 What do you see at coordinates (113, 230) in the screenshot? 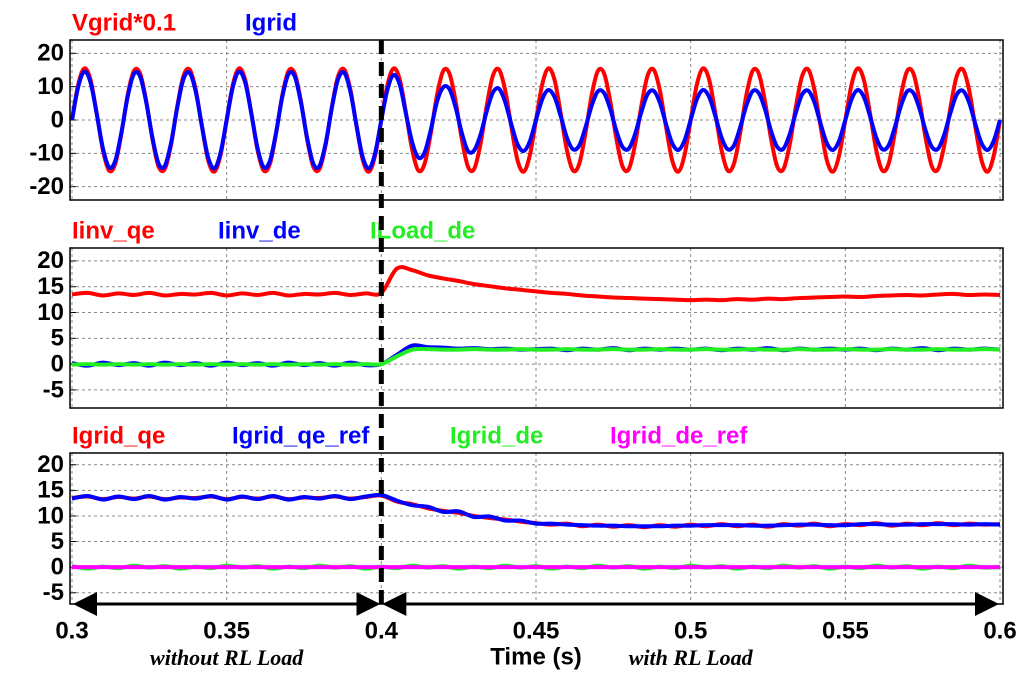
I see `legend-entry: Iinv_qe` at bounding box center [113, 230].